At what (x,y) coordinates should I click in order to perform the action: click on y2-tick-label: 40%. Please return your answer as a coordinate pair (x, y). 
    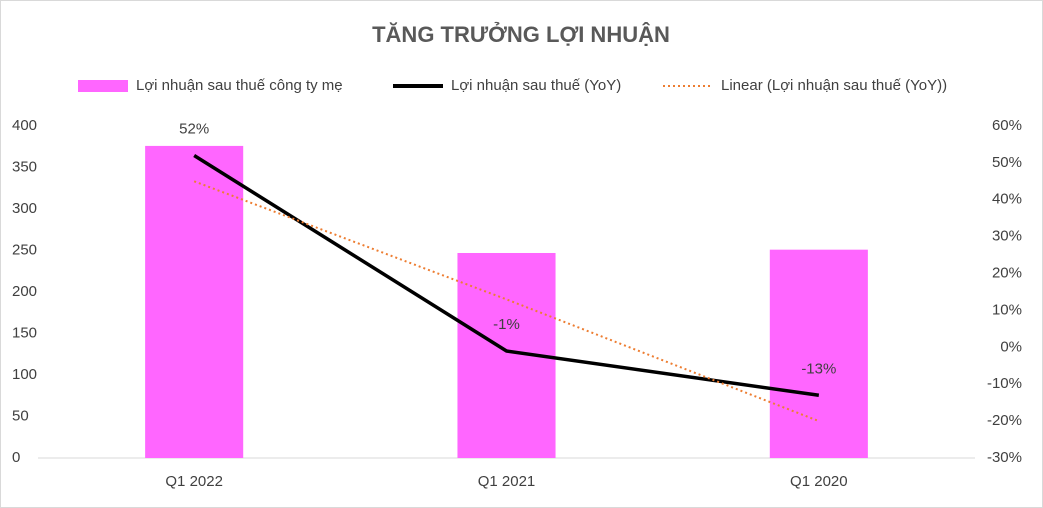
    Looking at the image, I should click on (1007, 199).